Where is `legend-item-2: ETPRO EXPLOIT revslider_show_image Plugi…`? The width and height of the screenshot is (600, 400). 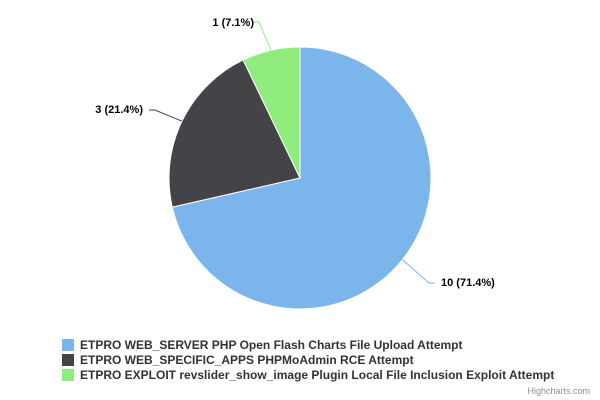 legend-item-2: ETPRO EXPLOIT revslider_show_image Plugi… is located at coordinates (322, 374).